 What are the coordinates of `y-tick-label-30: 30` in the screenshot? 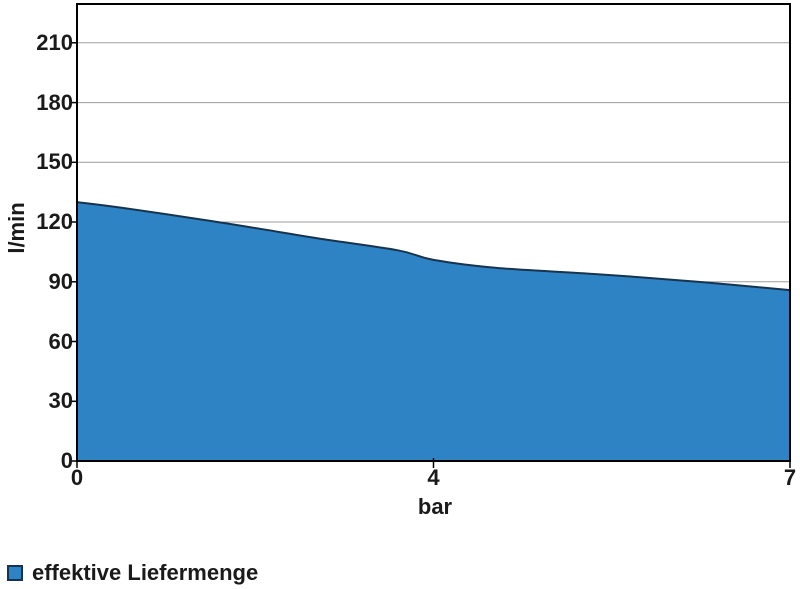 It's located at (60, 401).